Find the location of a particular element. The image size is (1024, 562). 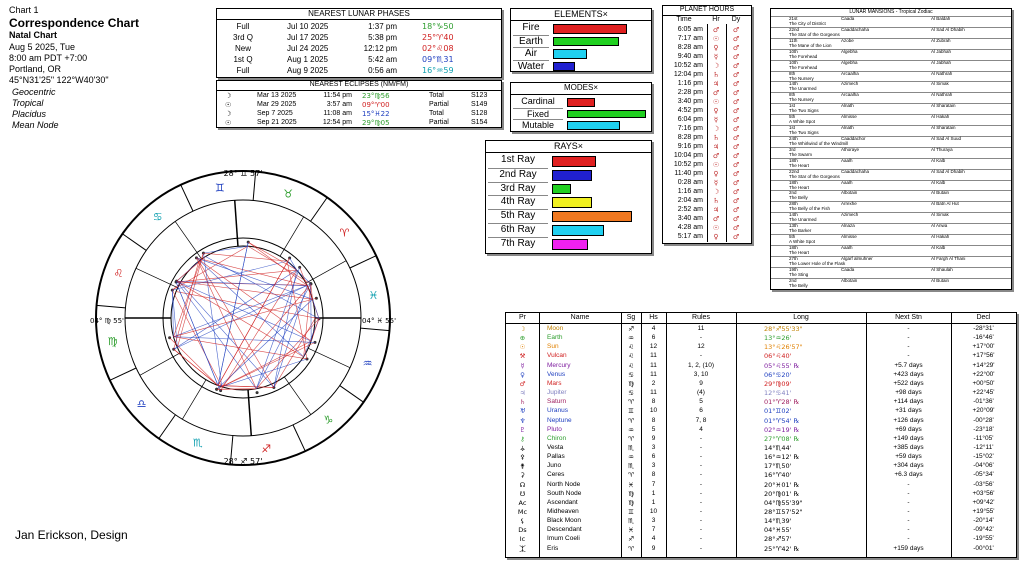

mansion-meaning: The Star of the Gorgeons is located at coordinates (814, 176).